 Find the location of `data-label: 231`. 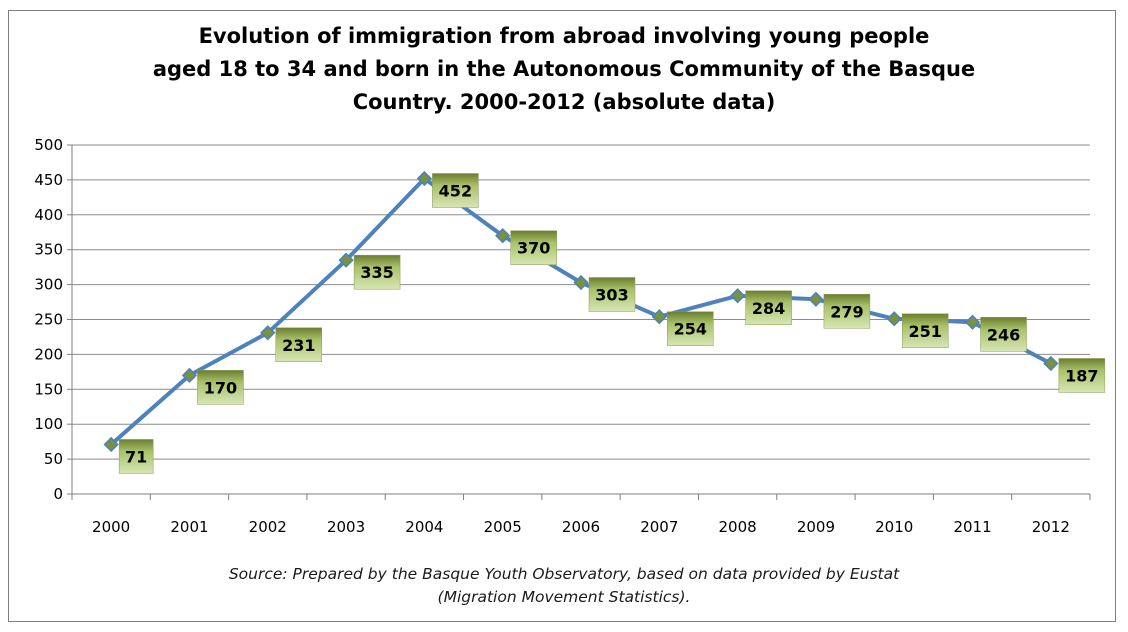

data-label: 231 is located at coordinates (298, 345).